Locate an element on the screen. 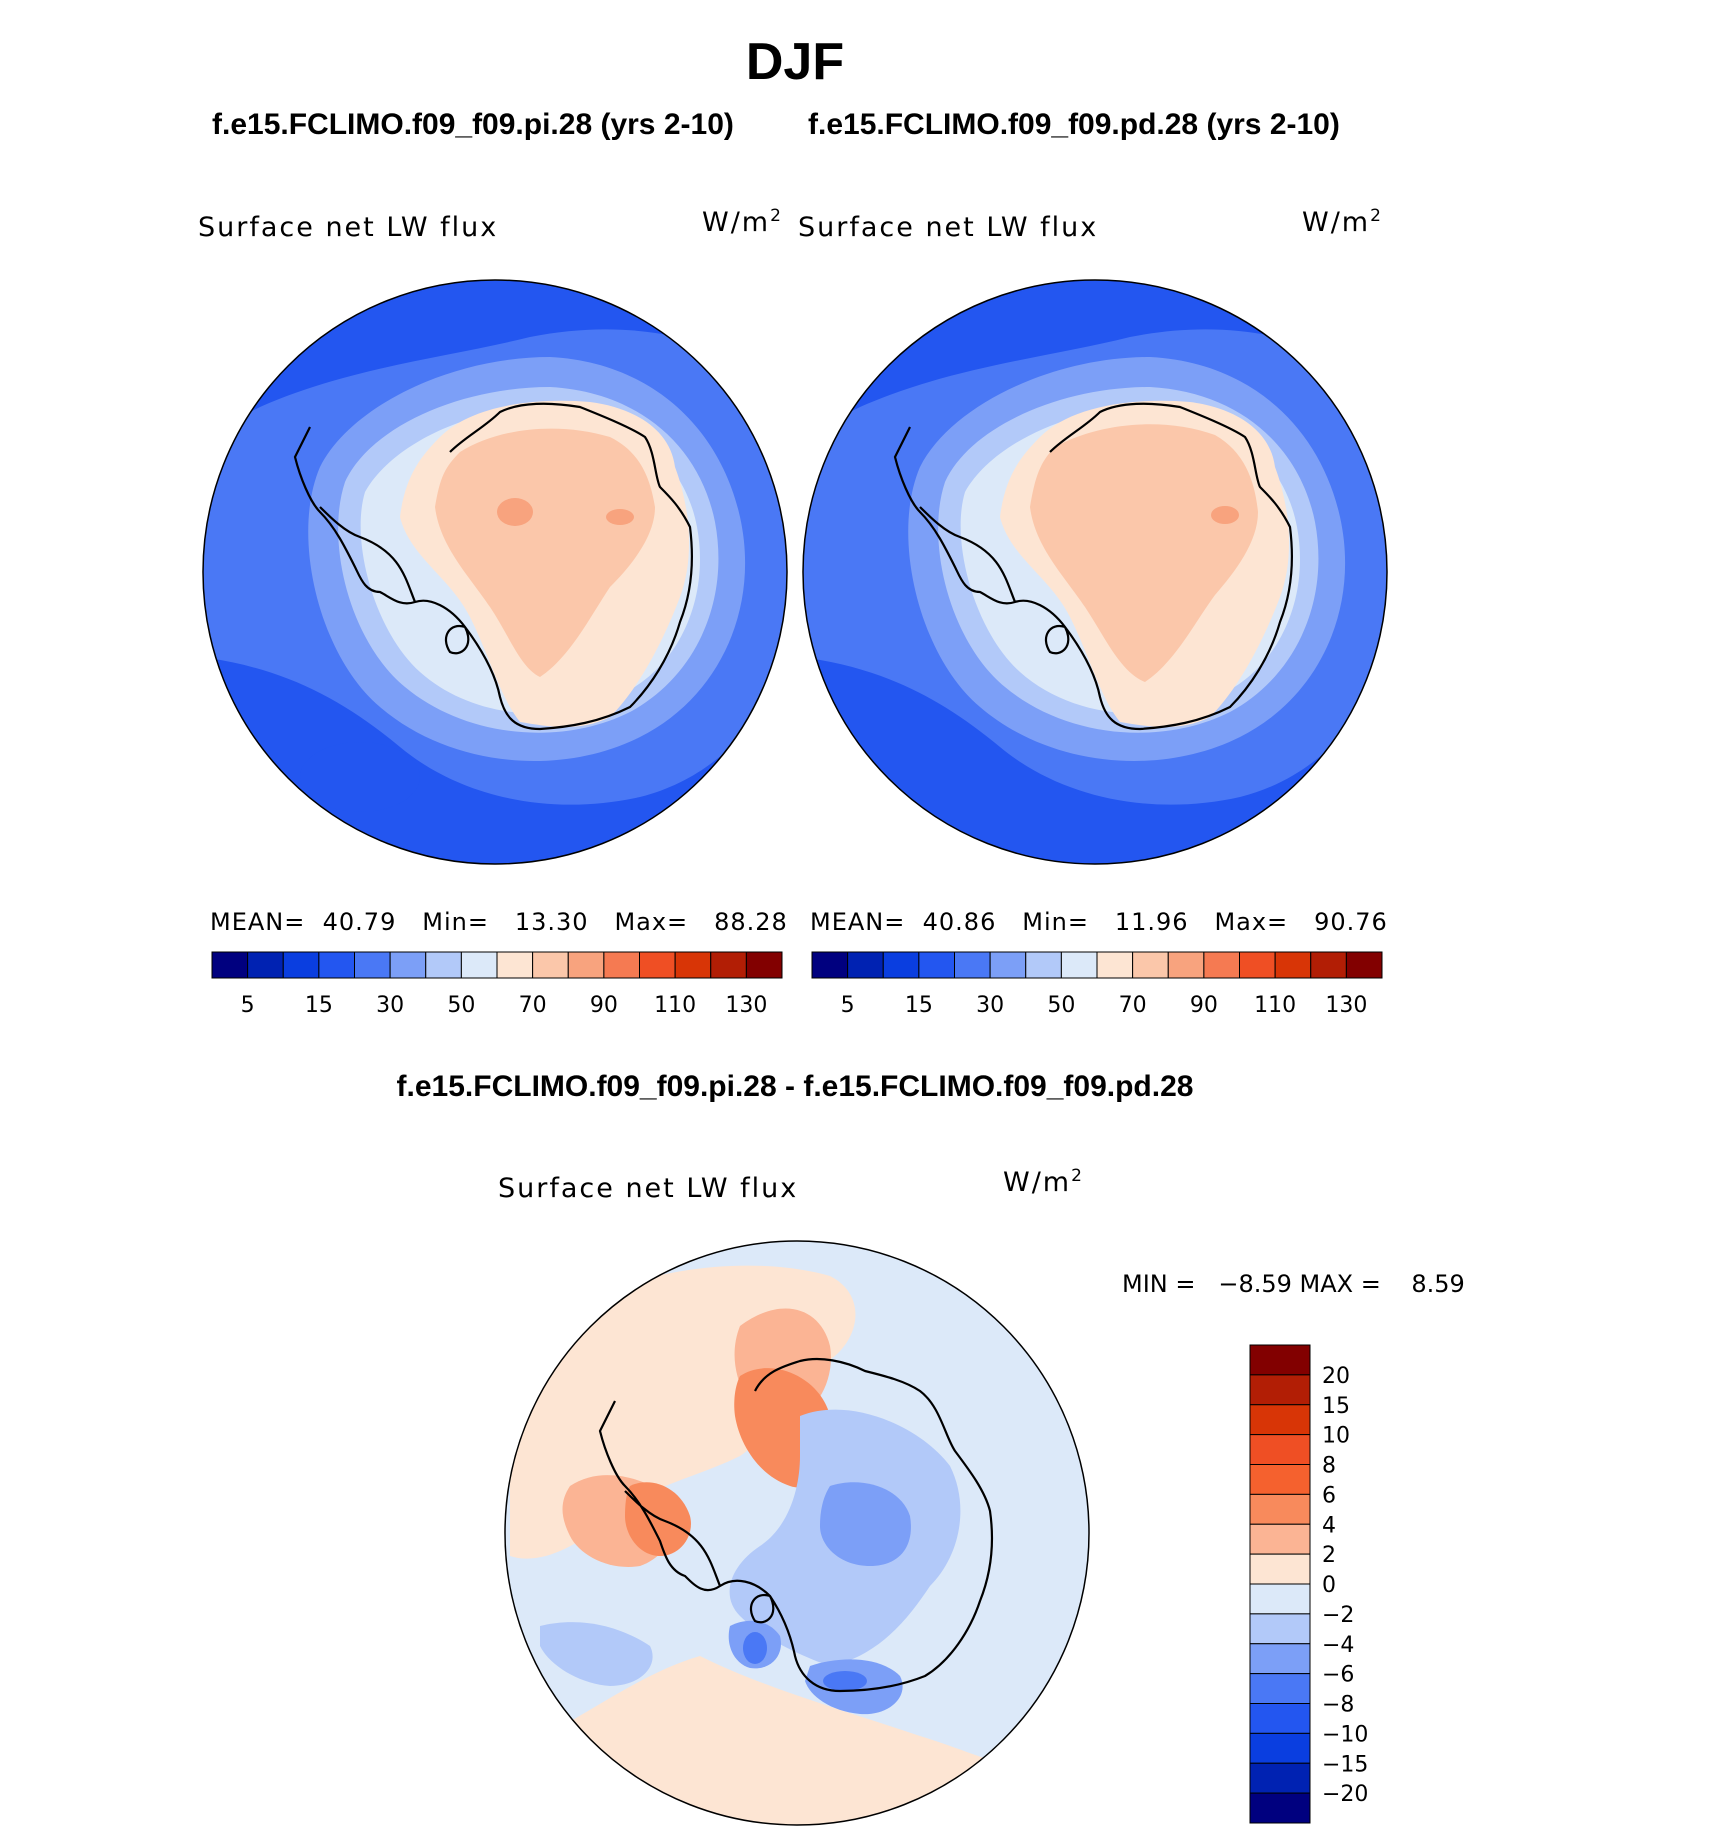  right-colorbar-tick-label: 5 is located at coordinates (848, 1005).